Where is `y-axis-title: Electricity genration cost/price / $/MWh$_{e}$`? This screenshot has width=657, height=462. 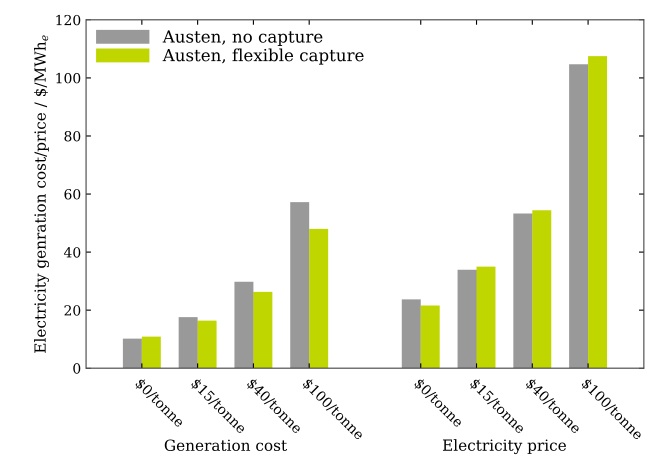
y-axis-title: Electricity genration cost/price / $/MWh$_{e}$ is located at coordinates (42, 194).